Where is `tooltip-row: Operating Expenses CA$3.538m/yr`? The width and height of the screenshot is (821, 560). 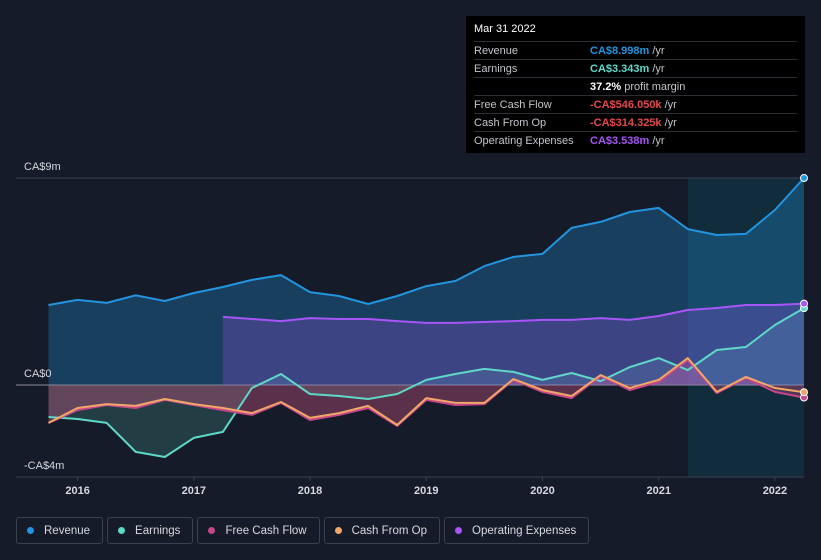 tooltip-row: Operating Expenses CA$3.538m/yr is located at coordinates (635, 140).